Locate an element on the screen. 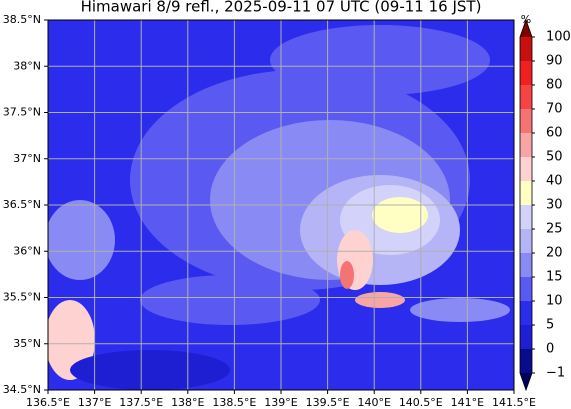  x-tick-label: 141.5°E is located at coordinates (514, 402).